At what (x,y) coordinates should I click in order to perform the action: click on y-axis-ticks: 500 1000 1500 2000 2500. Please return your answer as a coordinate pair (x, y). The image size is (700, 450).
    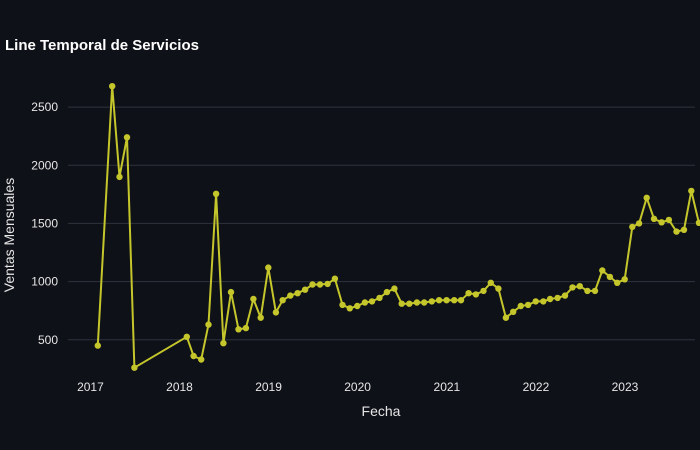
    Looking at the image, I should click on (44, 223).